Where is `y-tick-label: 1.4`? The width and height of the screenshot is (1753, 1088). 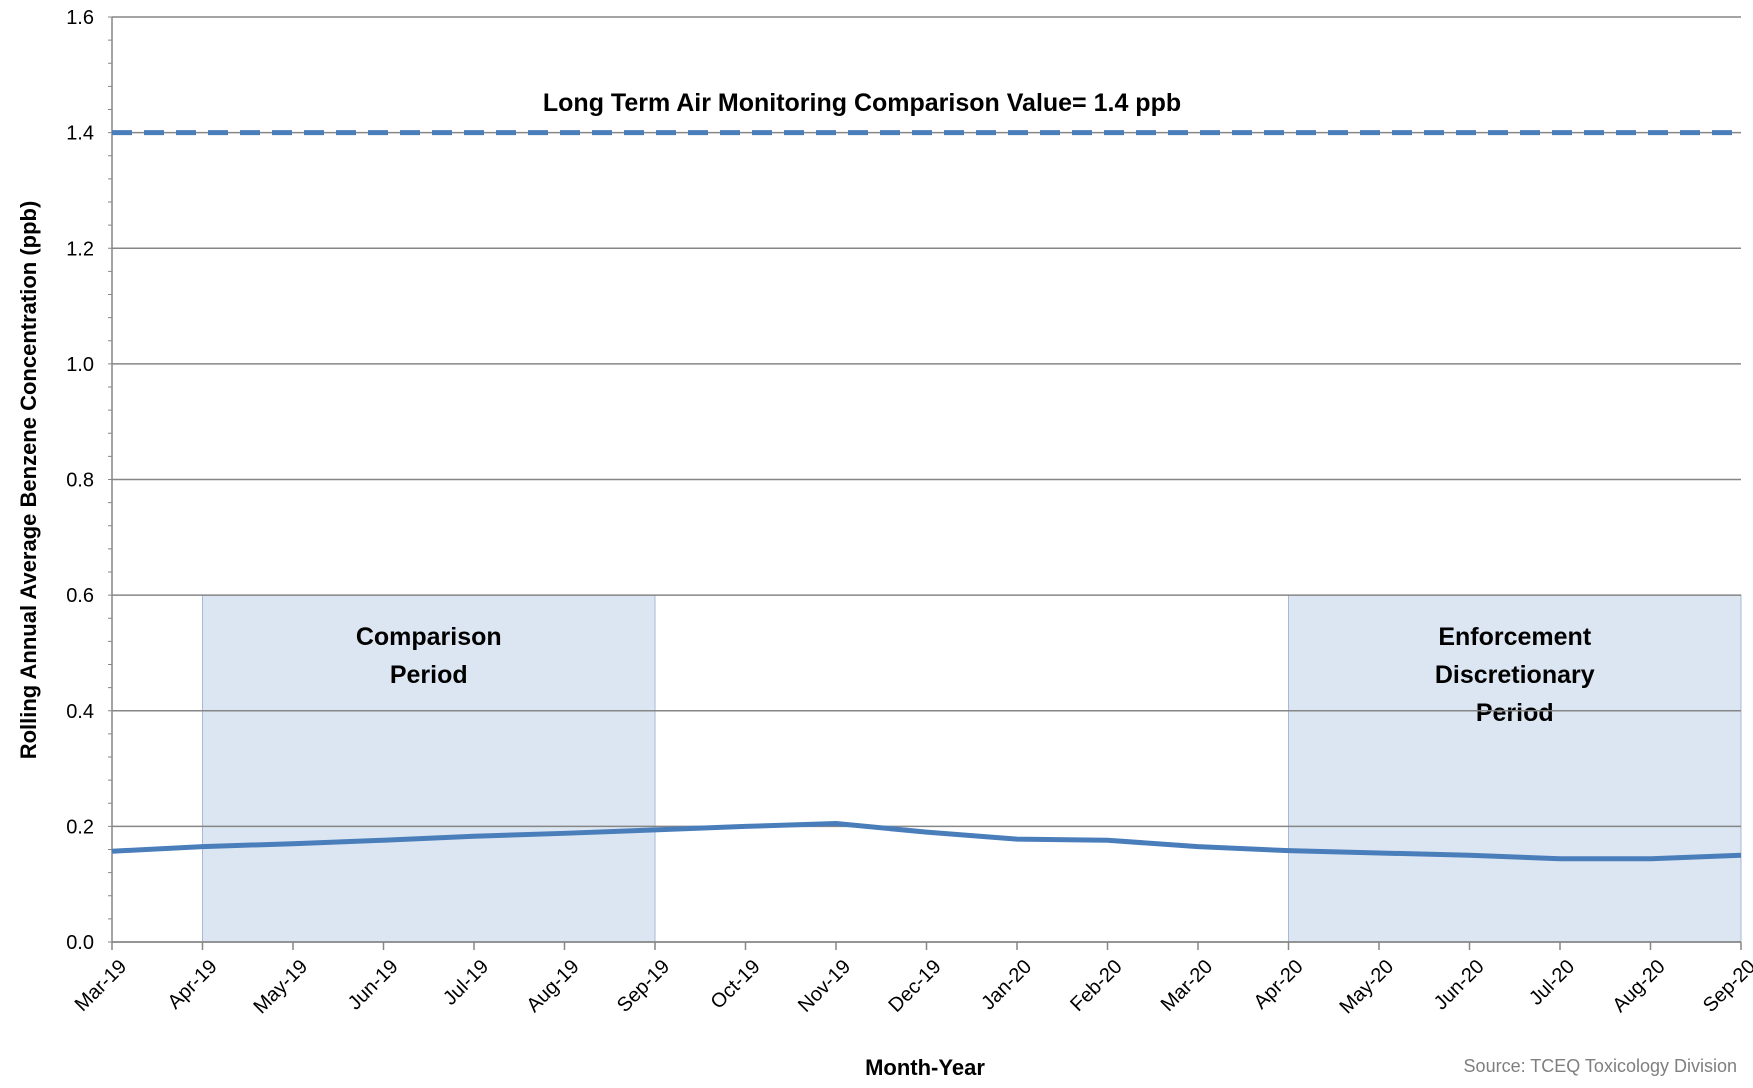
y-tick-label: 1.4 is located at coordinates (80, 134).